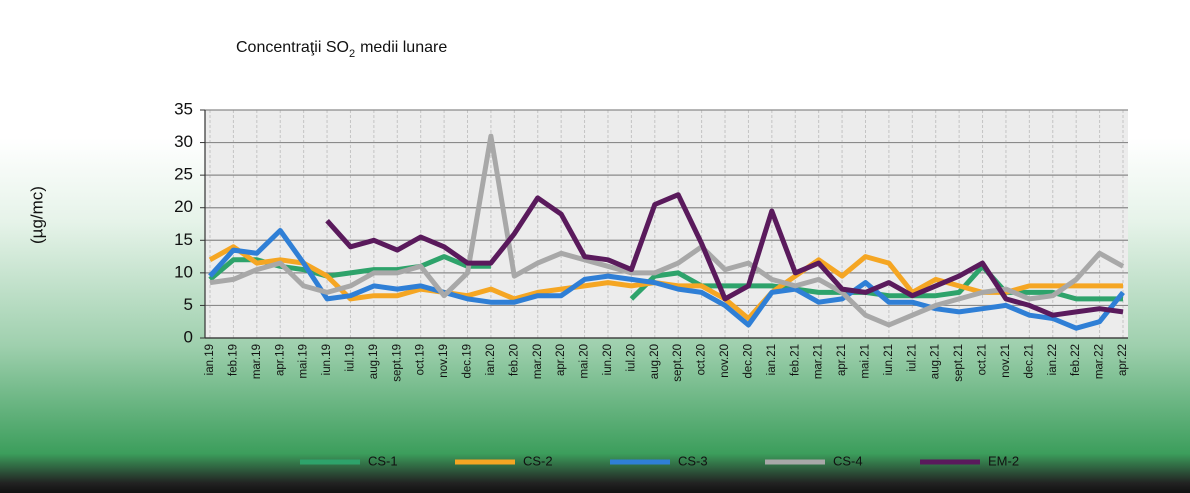  What do you see at coordinates (538, 361) in the screenshot?
I see `x-tick-label: mar.20` at bounding box center [538, 361].